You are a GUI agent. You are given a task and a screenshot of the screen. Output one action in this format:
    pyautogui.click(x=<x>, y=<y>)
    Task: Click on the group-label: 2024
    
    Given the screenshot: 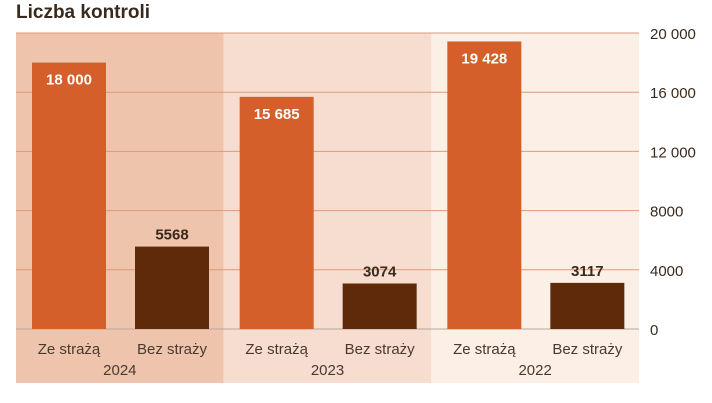 What is the action you would take?
    pyautogui.click(x=119, y=370)
    